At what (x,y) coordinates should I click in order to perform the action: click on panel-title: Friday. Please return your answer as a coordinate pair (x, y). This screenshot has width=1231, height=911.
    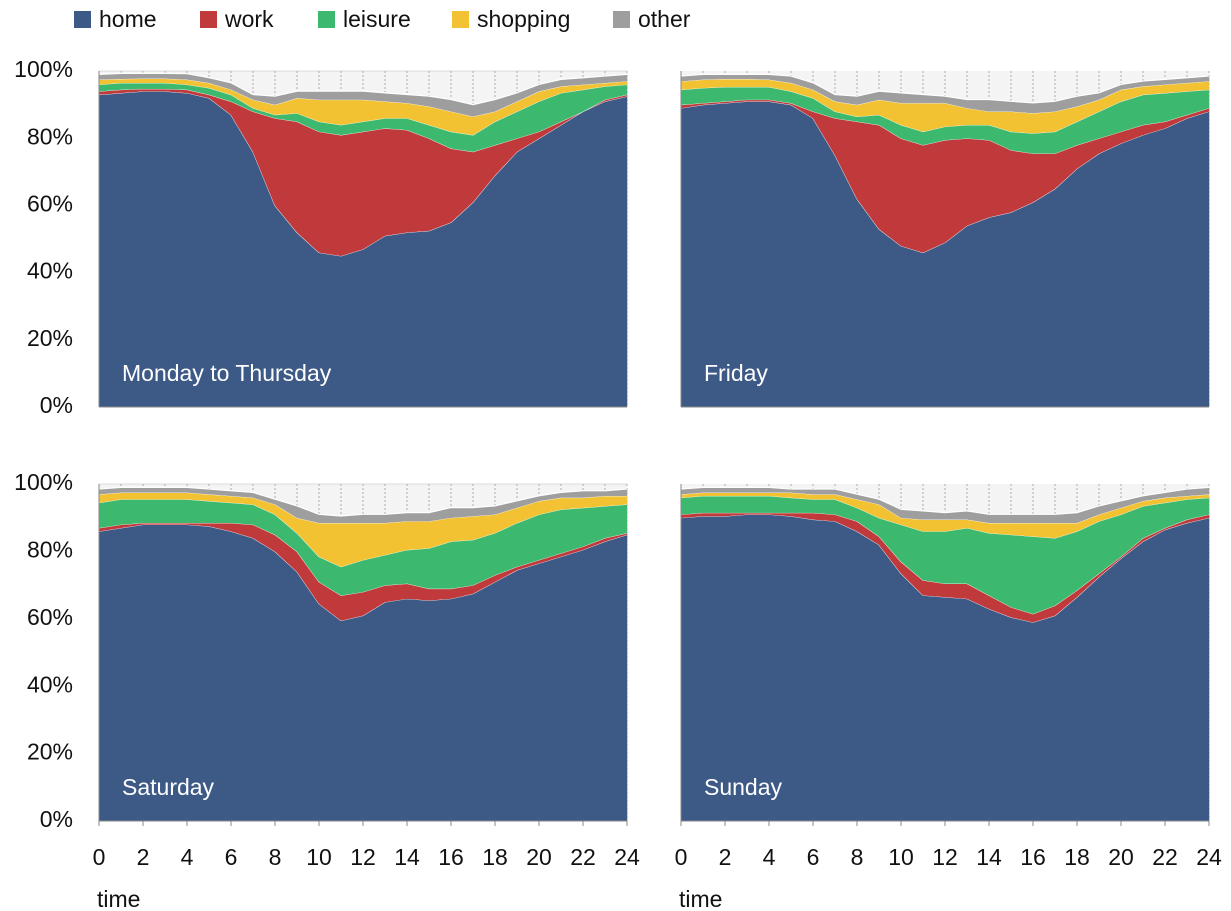
    Looking at the image, I should click on (736, 373).